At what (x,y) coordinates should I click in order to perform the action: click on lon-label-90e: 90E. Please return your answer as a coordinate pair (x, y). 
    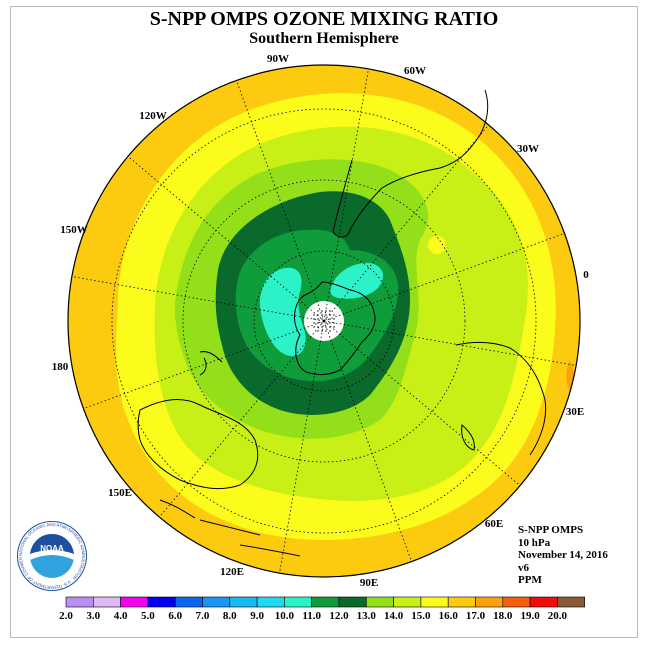
    Looking at the image, I should click on (369, 583).